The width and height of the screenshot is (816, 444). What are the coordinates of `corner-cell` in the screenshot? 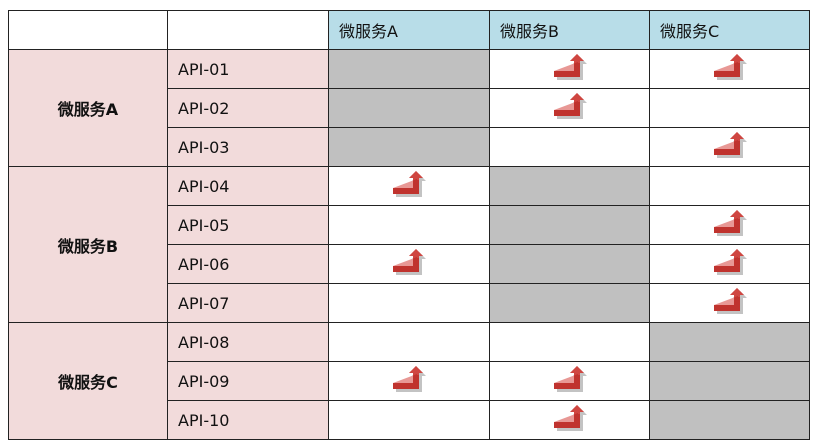 It's located at (88, 30).